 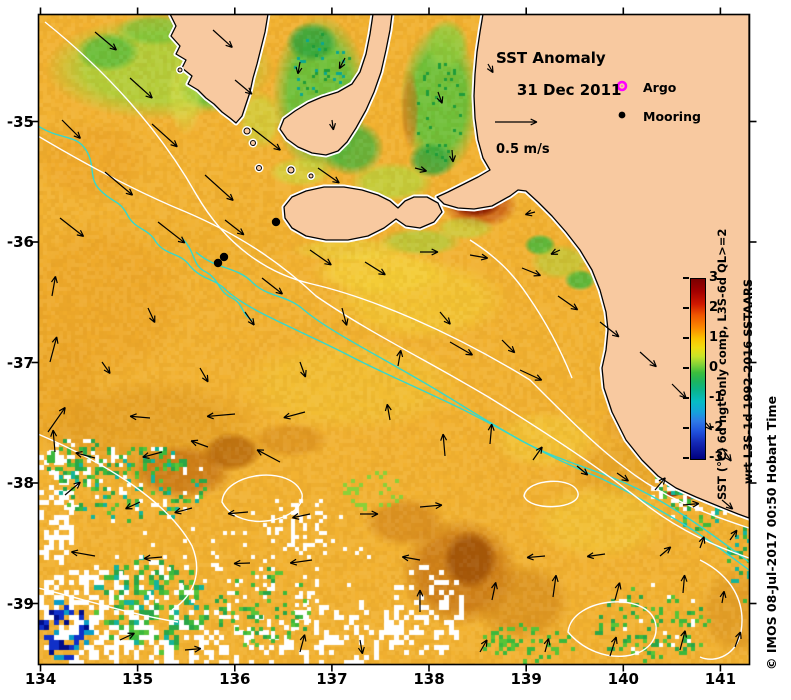 What do you see at coordinates (622, 86) in the screenshot?
I see `argo-legend-marker` at bounding box center [622, 86].